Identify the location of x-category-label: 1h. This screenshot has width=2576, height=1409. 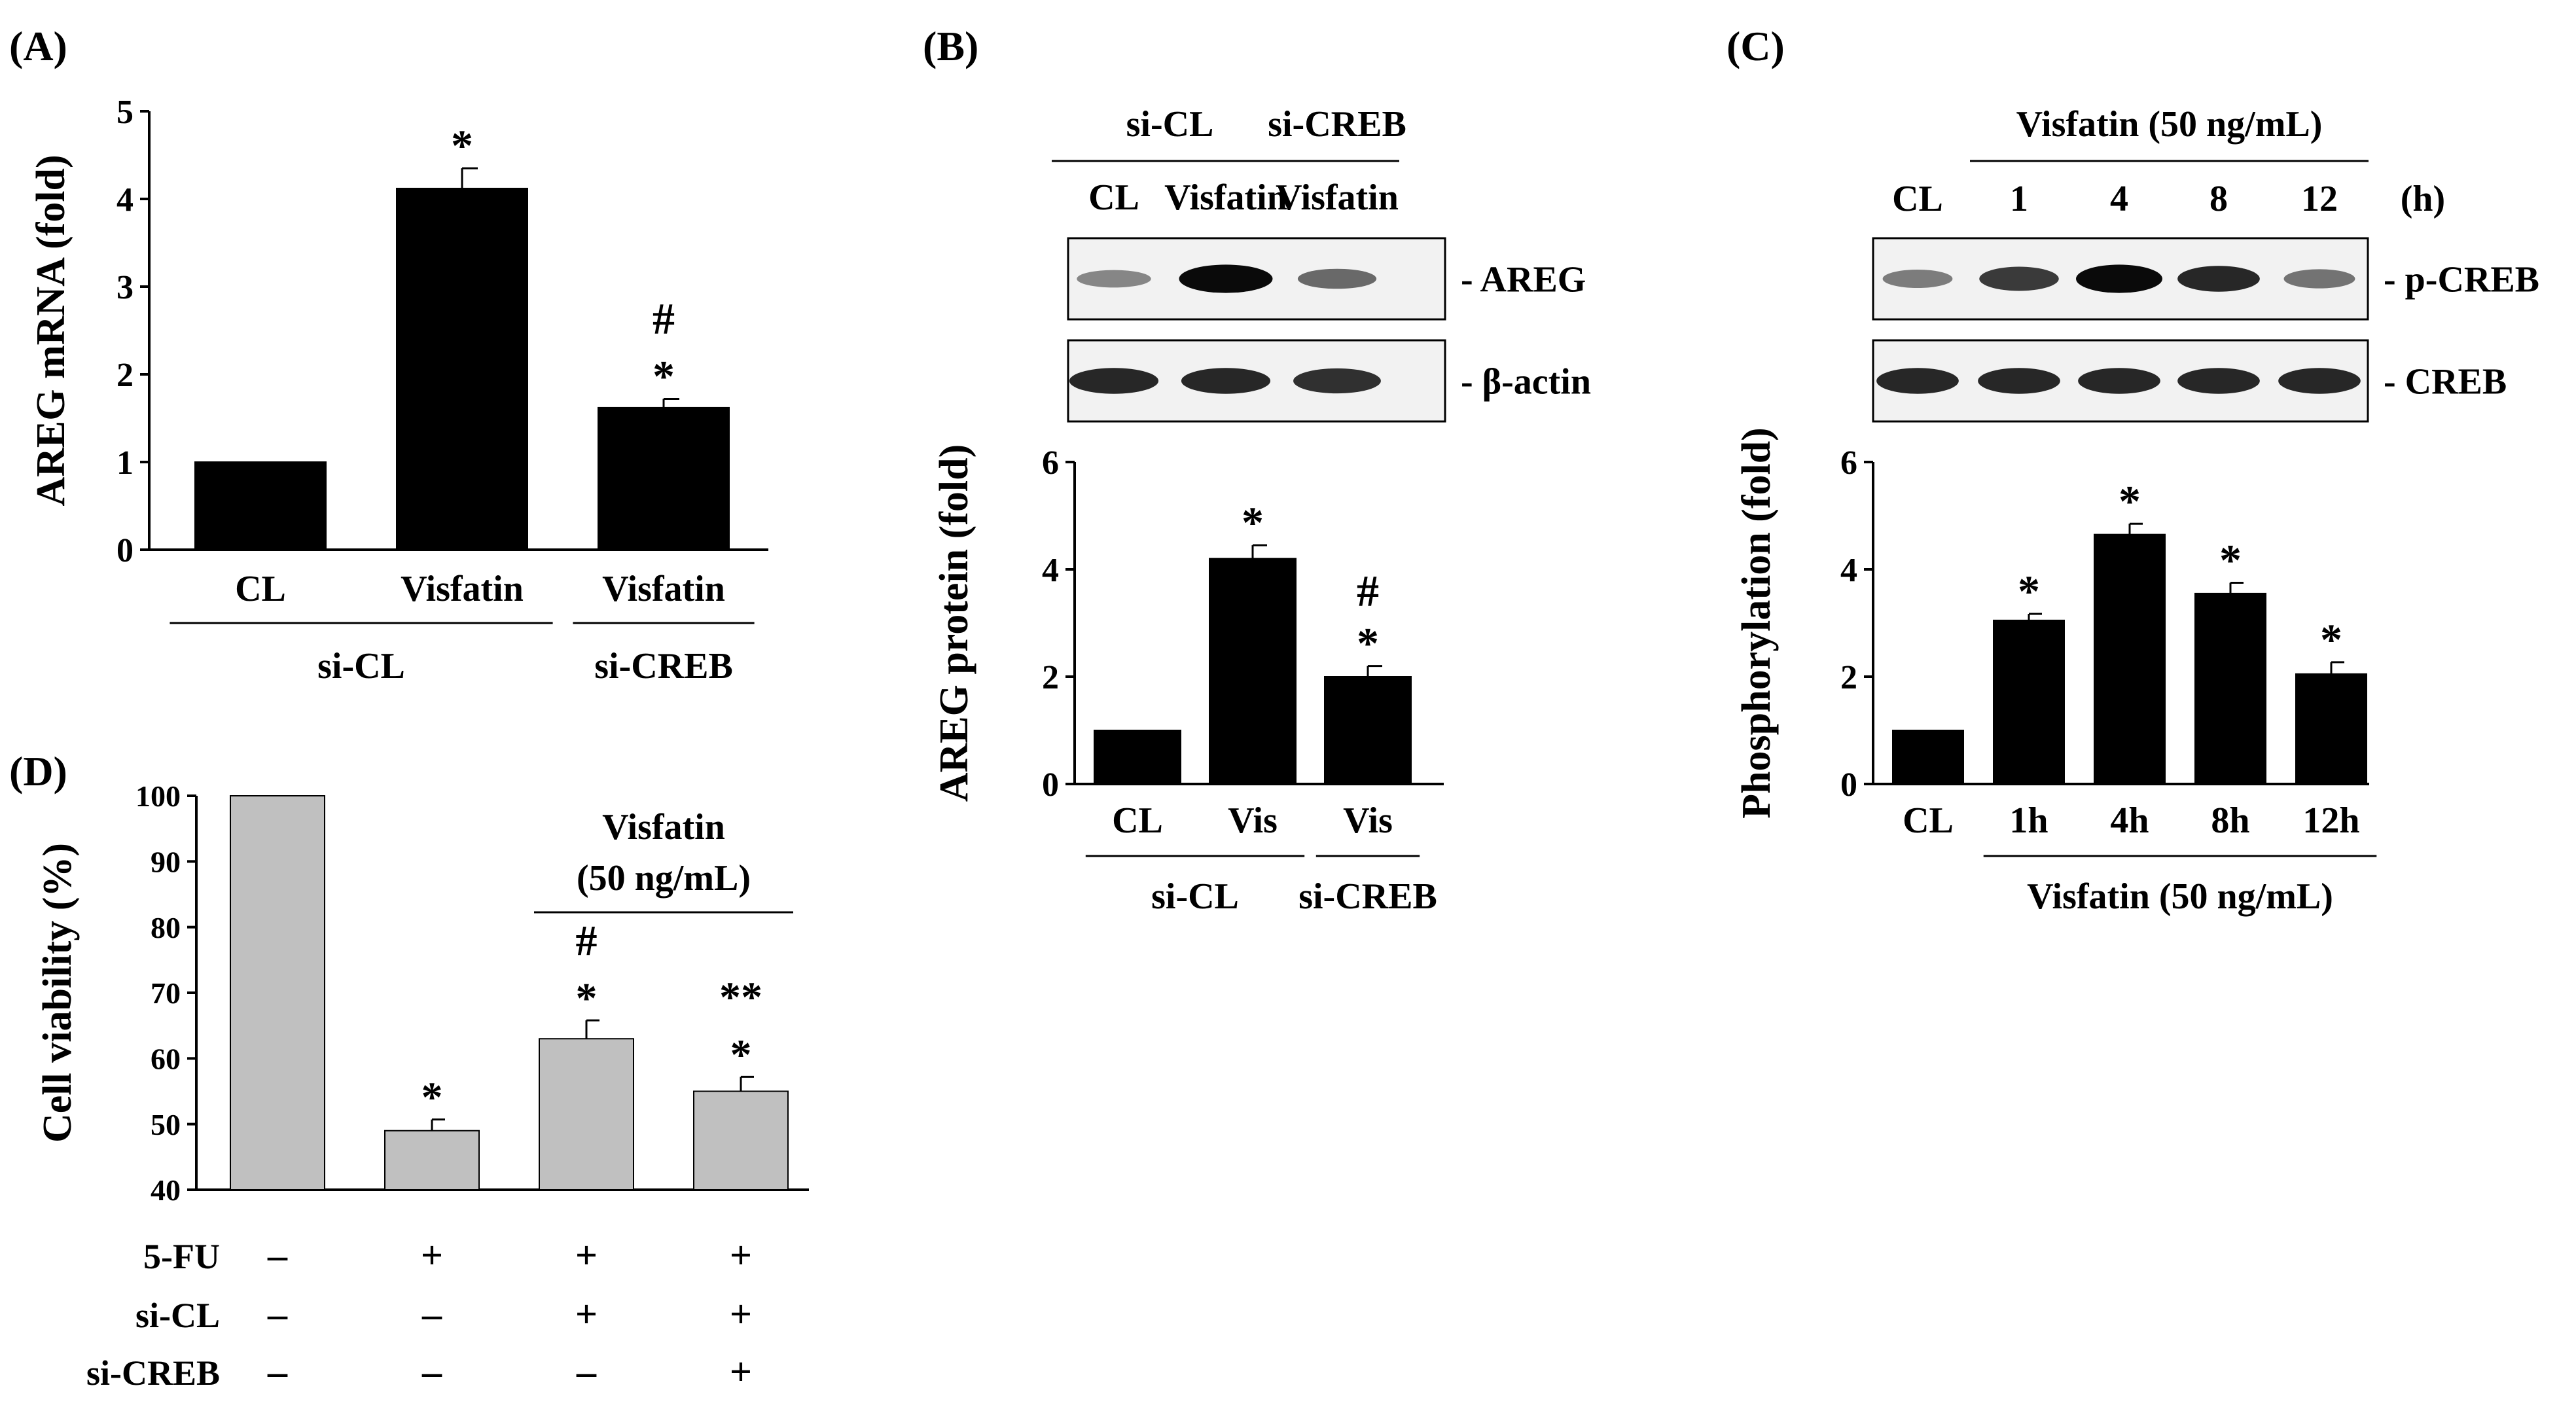
(2028, 820).